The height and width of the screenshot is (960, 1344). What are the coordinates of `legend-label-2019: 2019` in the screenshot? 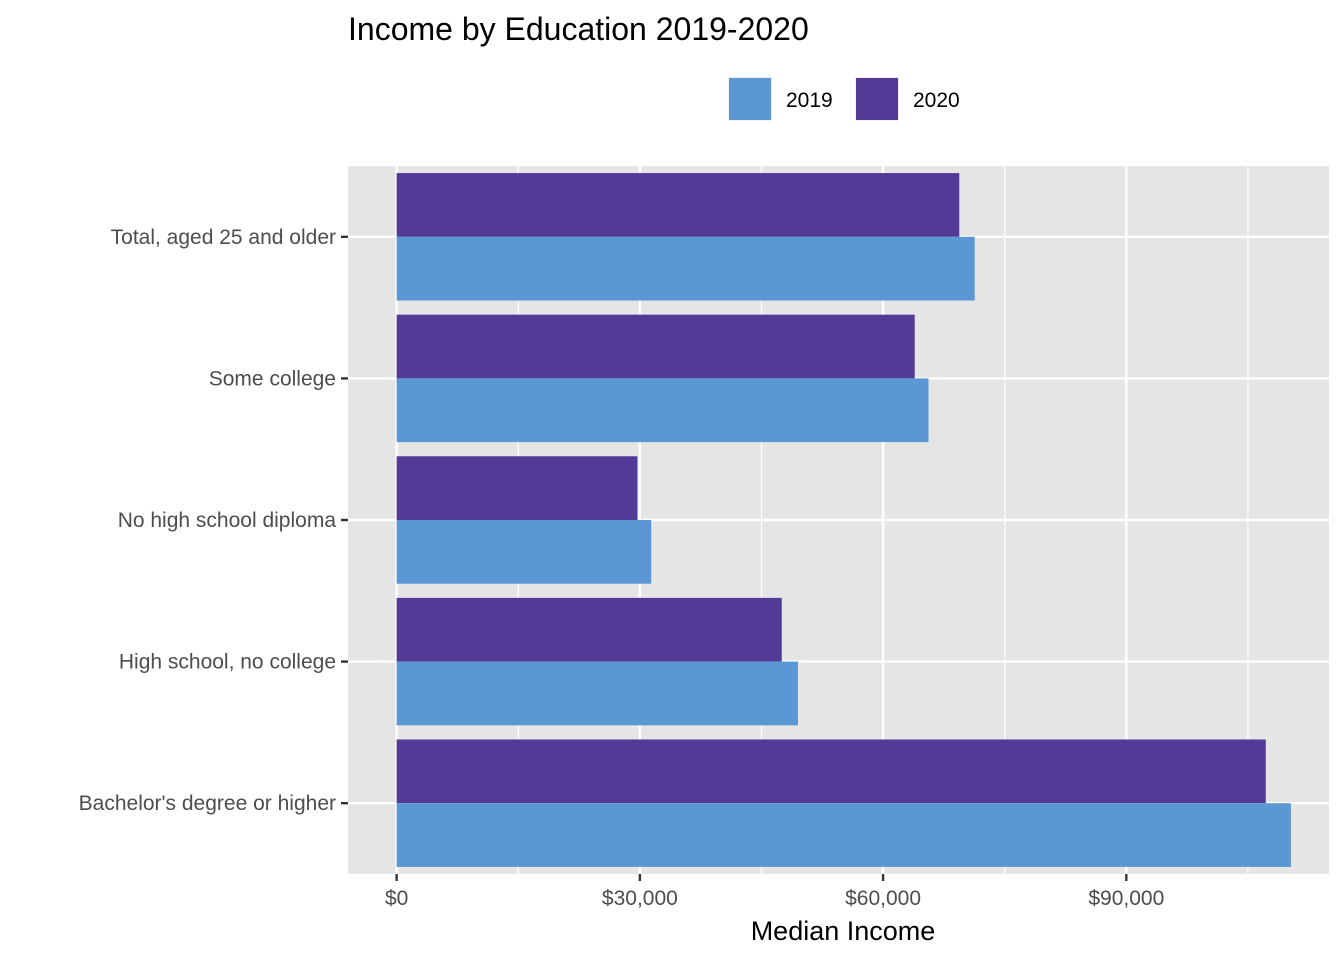 It's located at (809, 100).